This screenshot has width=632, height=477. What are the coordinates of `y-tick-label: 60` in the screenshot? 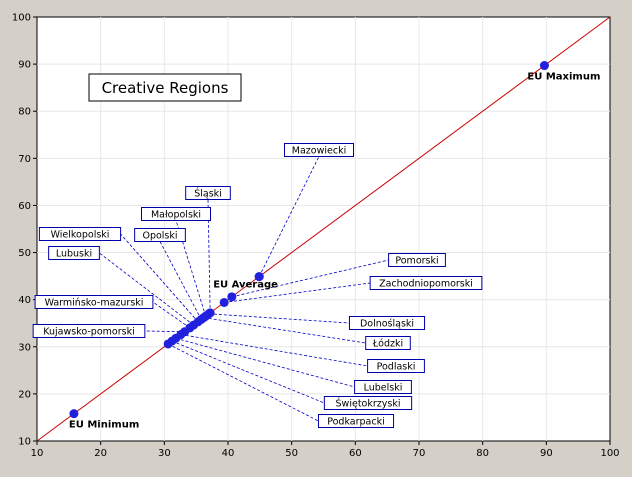 It's located at (24, 206).